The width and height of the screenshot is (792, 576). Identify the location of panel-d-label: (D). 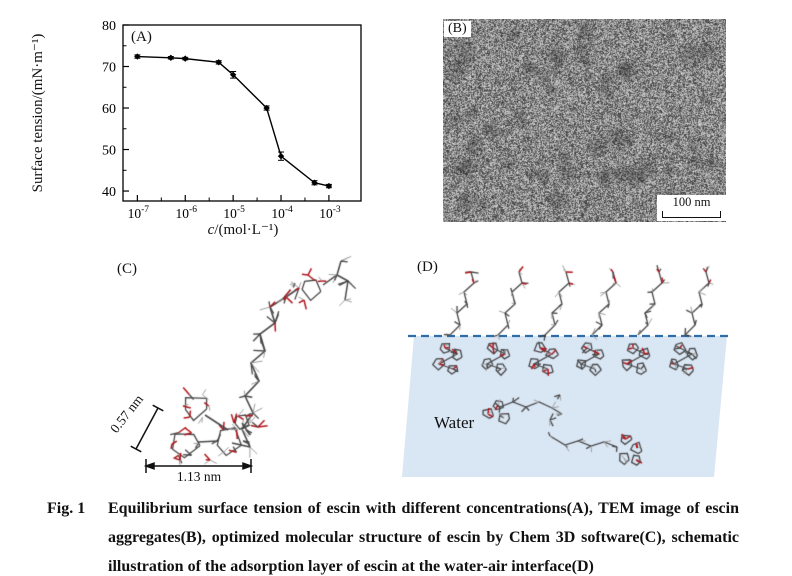
(427, 267).